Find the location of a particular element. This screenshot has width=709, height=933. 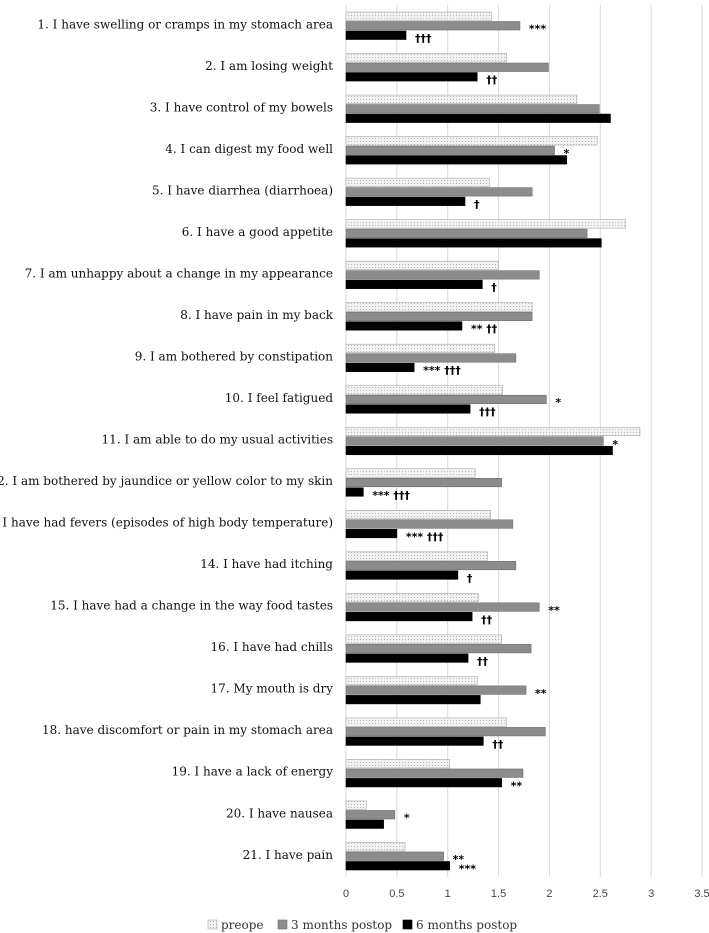

x-tick-label: 1 is located at coordinates (448, 894).